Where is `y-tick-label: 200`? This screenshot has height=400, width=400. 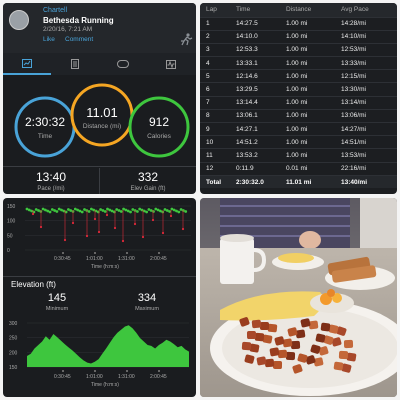
y-tick-label: 200 is located at coordinates (13, 353).